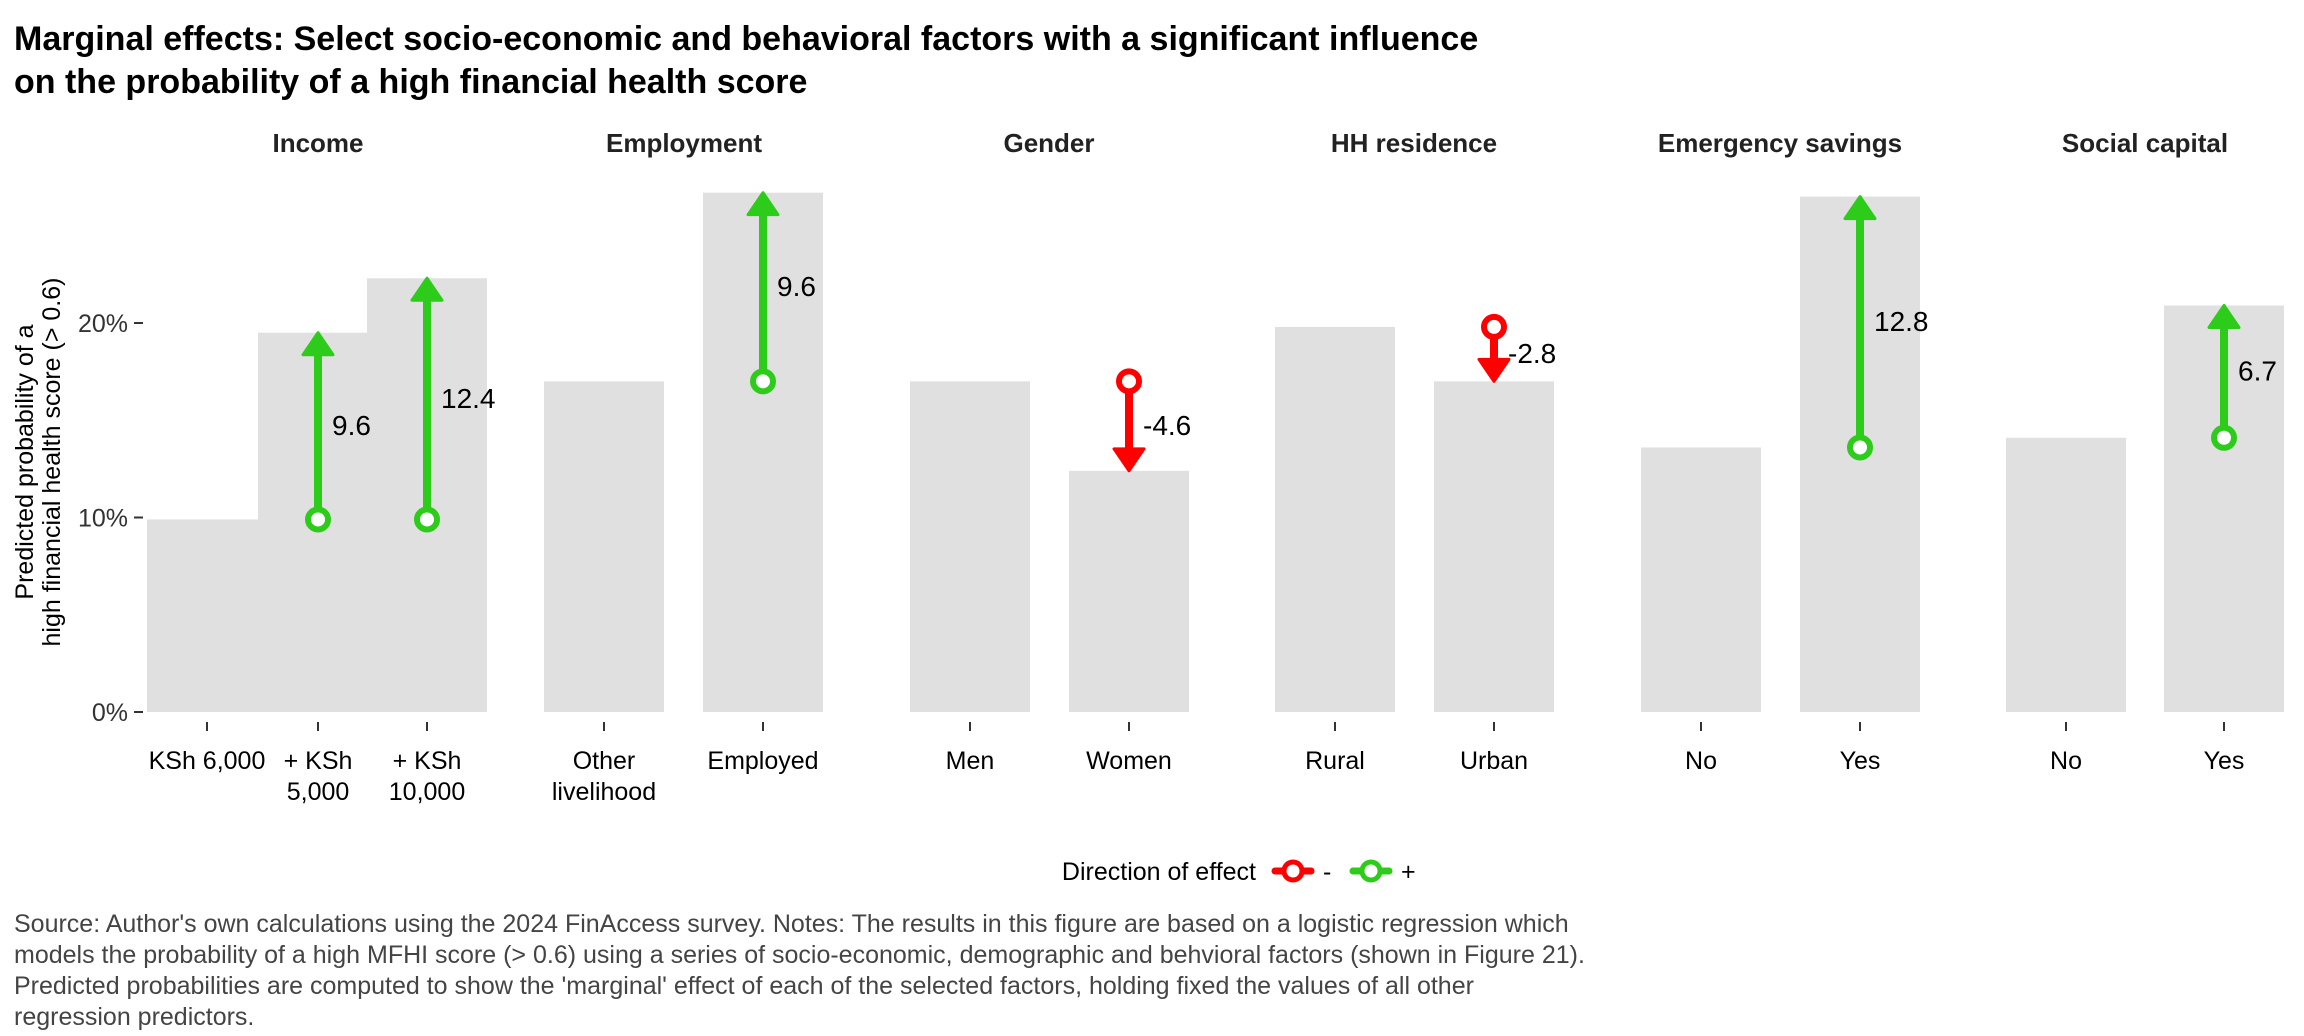 This screenshot has height=1036, width=2304. What do you see at coordinates (1860, 447) in the screenshot?
I see `effect-arrow-4-0-origin-point` at bounding box center [1860, 447].